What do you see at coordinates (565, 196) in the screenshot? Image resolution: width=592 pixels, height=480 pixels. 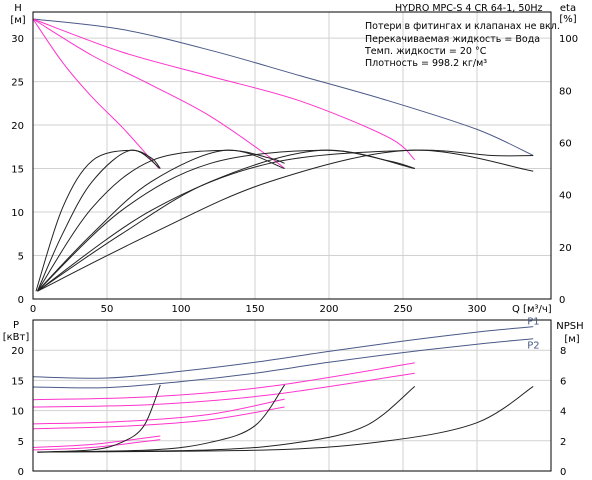 I see `top-y2-tick-label: 40` at bounding box center [565, 196].